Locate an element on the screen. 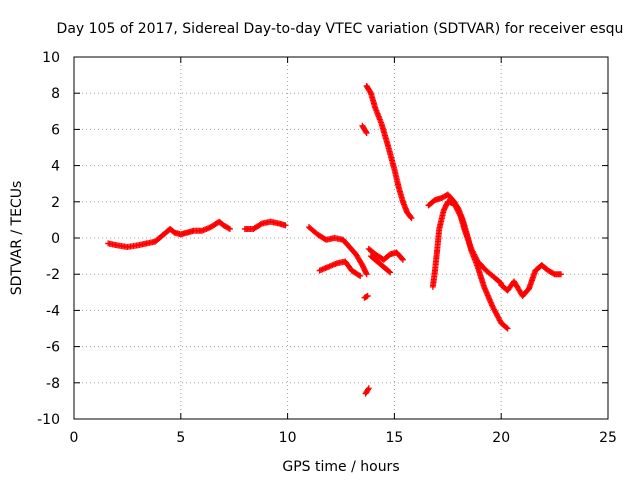 The image size is (640, 480). y-tick-label: -10 is located at coordinates (48, 420).